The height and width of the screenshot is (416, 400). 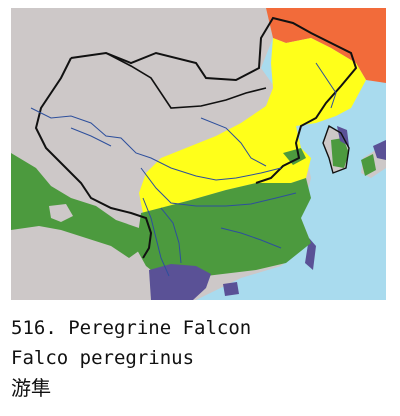 I want to click on winter-range-japan, so click(x=368, y=165).